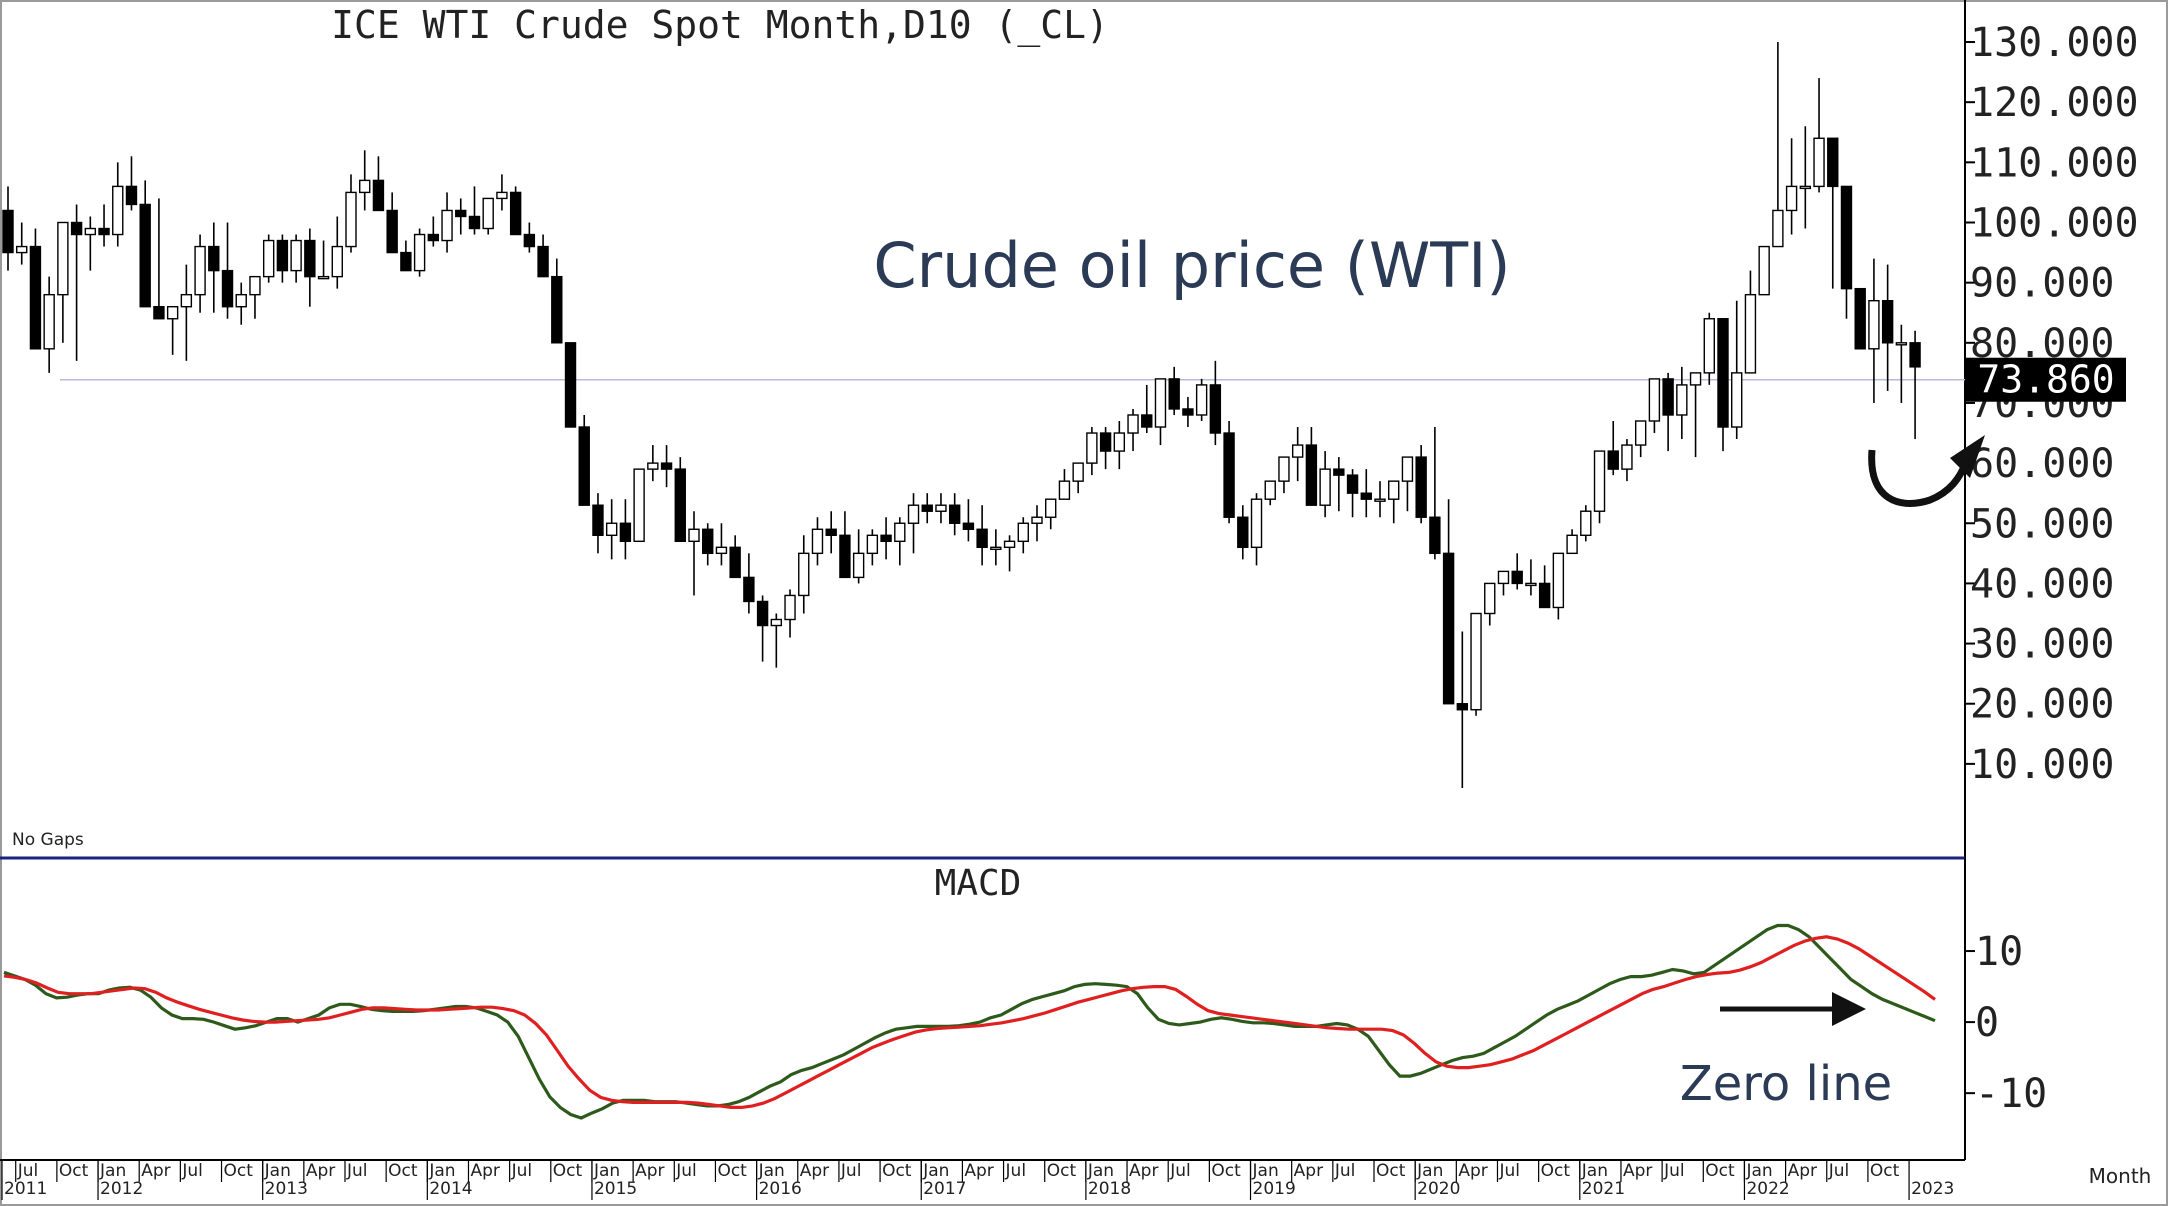 The width and height of the screenshot is (2168, 1206). What do you see at coordinates (286, 1189) in the screenshot?
I see `year-label: 2013` at bounding box center [286, 1189].